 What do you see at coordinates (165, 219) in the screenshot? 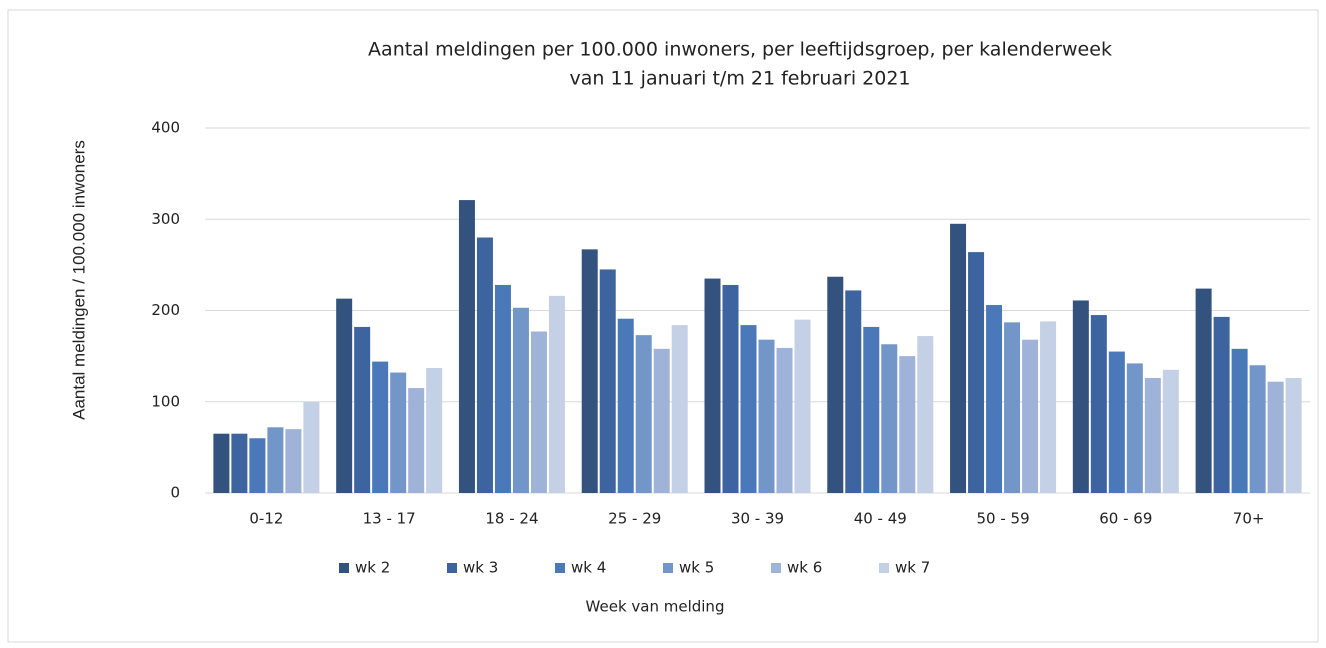
I see `y-tick-label: 300` at bounding box center [165, 219].